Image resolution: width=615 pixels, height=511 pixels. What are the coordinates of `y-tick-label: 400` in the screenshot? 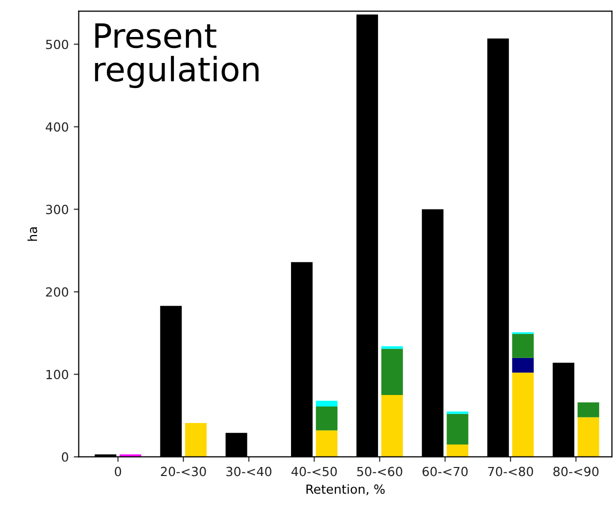 It's located at (57, 127).